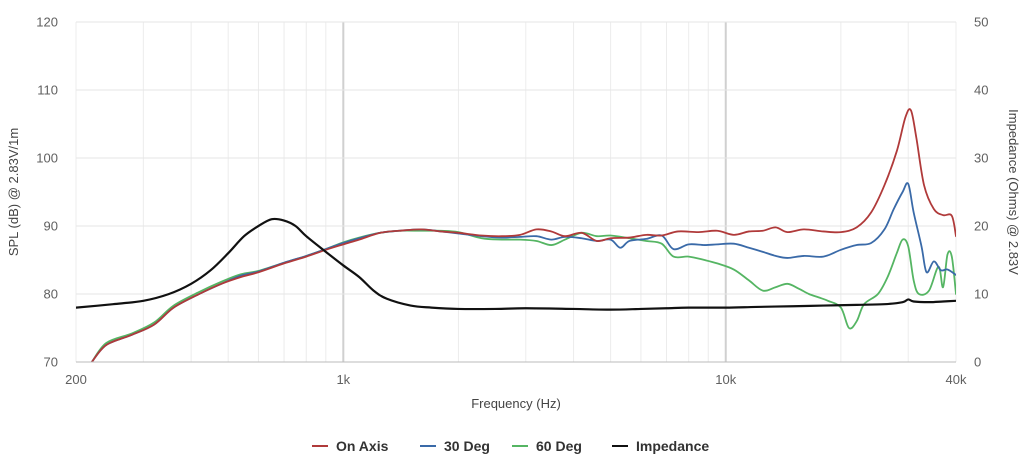  What do you see at coordinates (467, 446) in the screenshot?
I see `legend-label: 30 Deg` at bounding box center [467, 446].